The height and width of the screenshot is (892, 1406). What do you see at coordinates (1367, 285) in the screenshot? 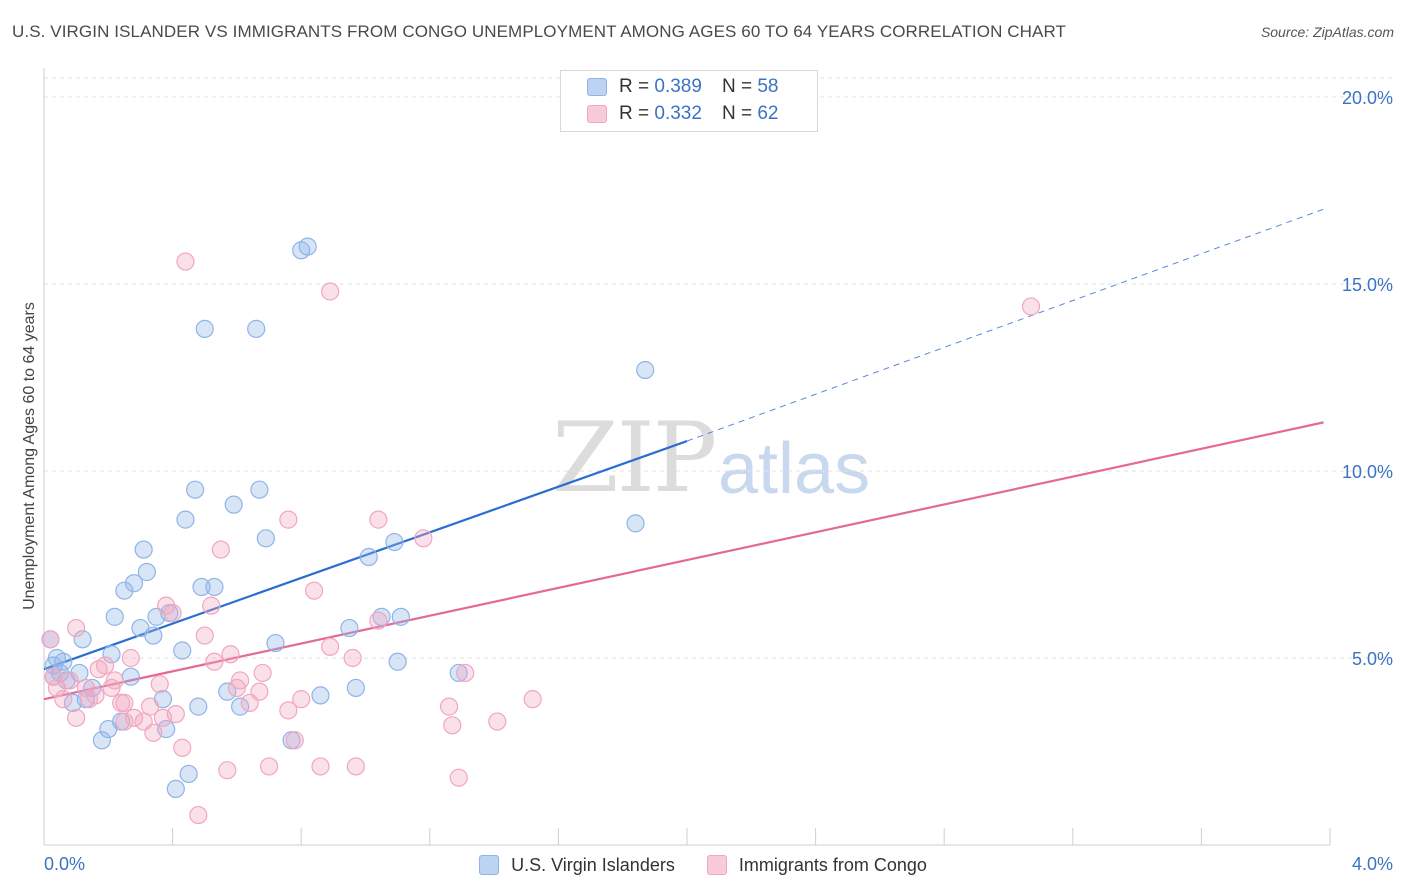
I see `y-tick-label: 15.0%` at bounding box center [1367, 285].